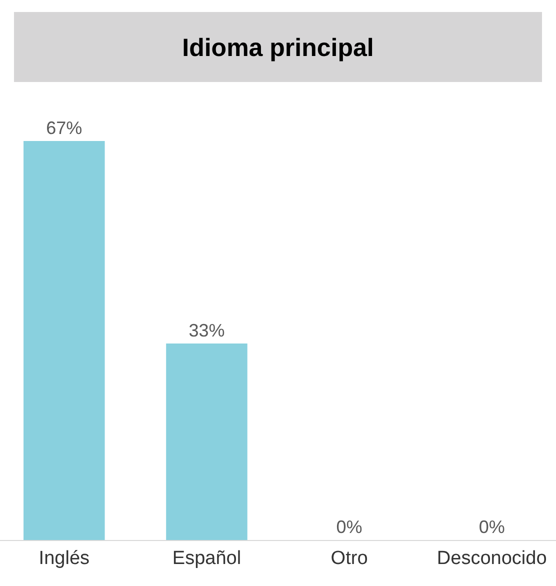 Image resolution: width=556 pixels, height=586 pixels. Describe the element at coordinates (207, 558) in the screenshot. I see `x-tick-label: Español` at that location.